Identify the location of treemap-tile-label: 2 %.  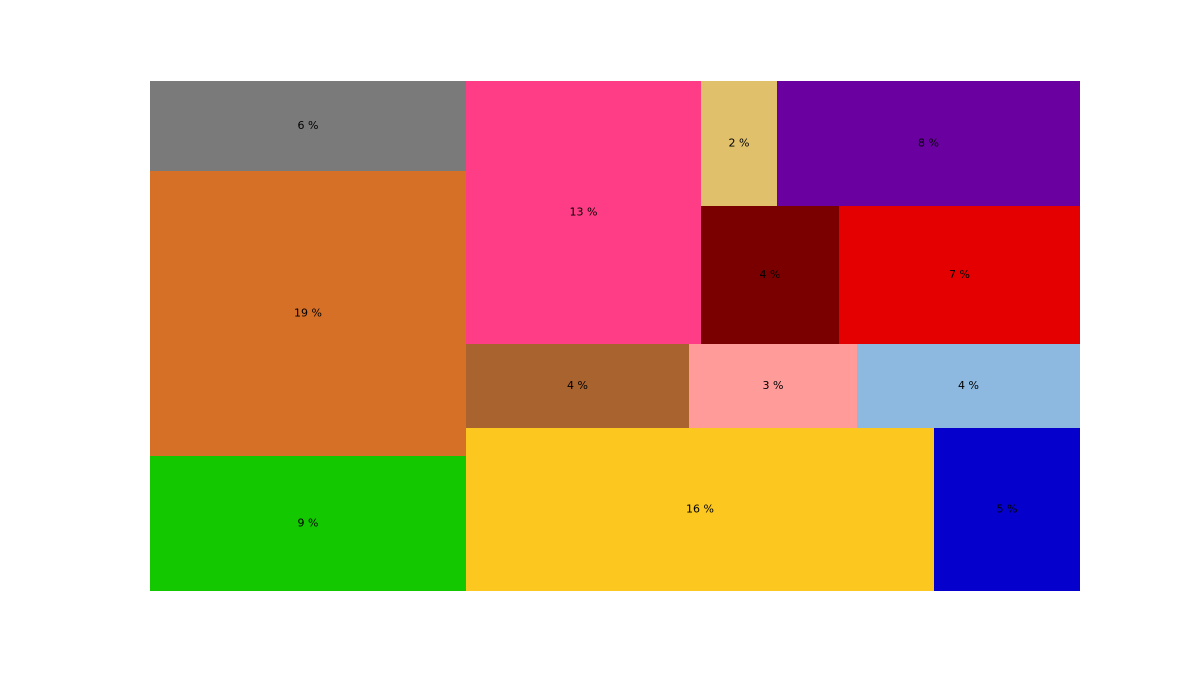
(739, 143).